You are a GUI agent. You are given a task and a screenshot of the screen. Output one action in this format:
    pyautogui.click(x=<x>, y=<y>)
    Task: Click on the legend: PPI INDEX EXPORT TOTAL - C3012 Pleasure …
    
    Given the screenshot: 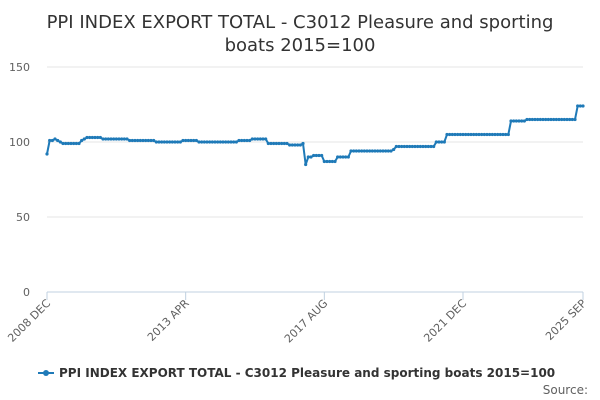 What is the action you would take?
    pyautogui.click(x=296, y=373)
    